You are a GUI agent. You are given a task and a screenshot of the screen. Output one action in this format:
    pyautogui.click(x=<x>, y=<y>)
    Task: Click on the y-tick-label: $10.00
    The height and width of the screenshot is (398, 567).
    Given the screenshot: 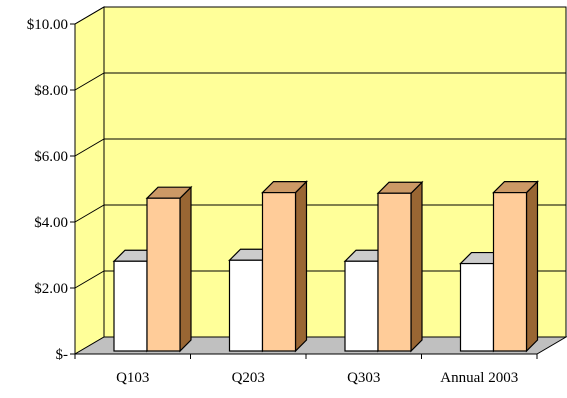 What is the action you would take?
    pyautogui.click(x=47, y=25)
    